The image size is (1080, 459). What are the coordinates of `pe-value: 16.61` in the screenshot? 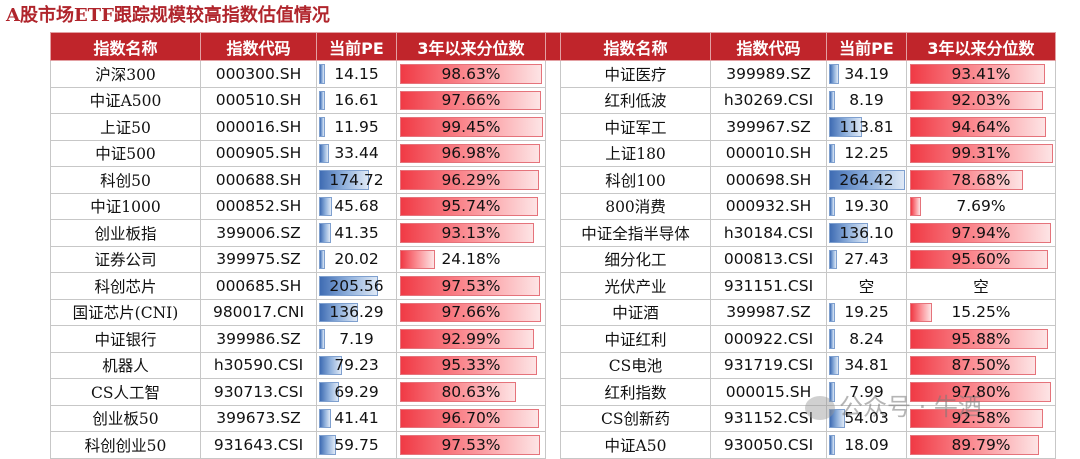 It's located at (356, 100).